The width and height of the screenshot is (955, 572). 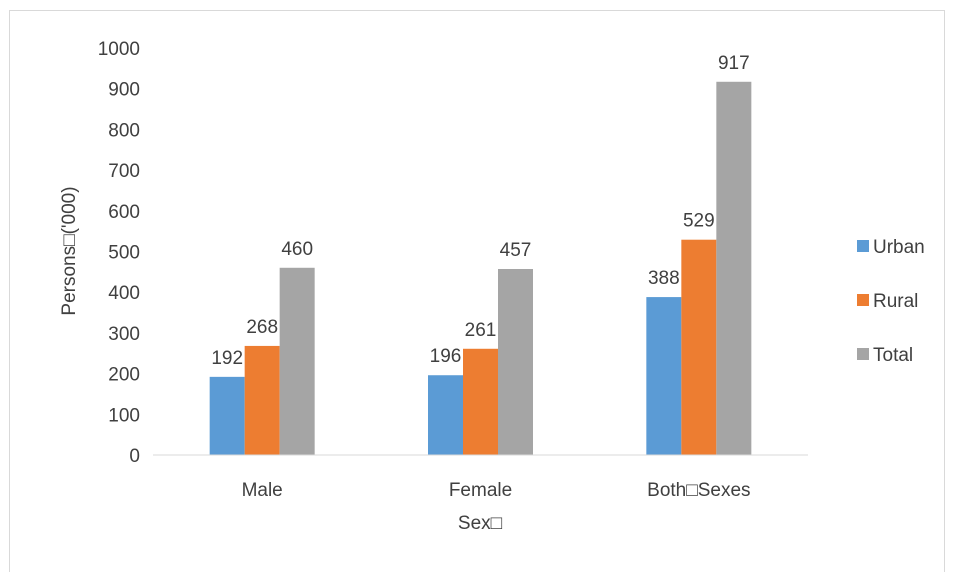 What do you see at coordinates (119, 49) in the screenshot?
I see `y-tick-label: 1000` at bounding box center [119, 49].